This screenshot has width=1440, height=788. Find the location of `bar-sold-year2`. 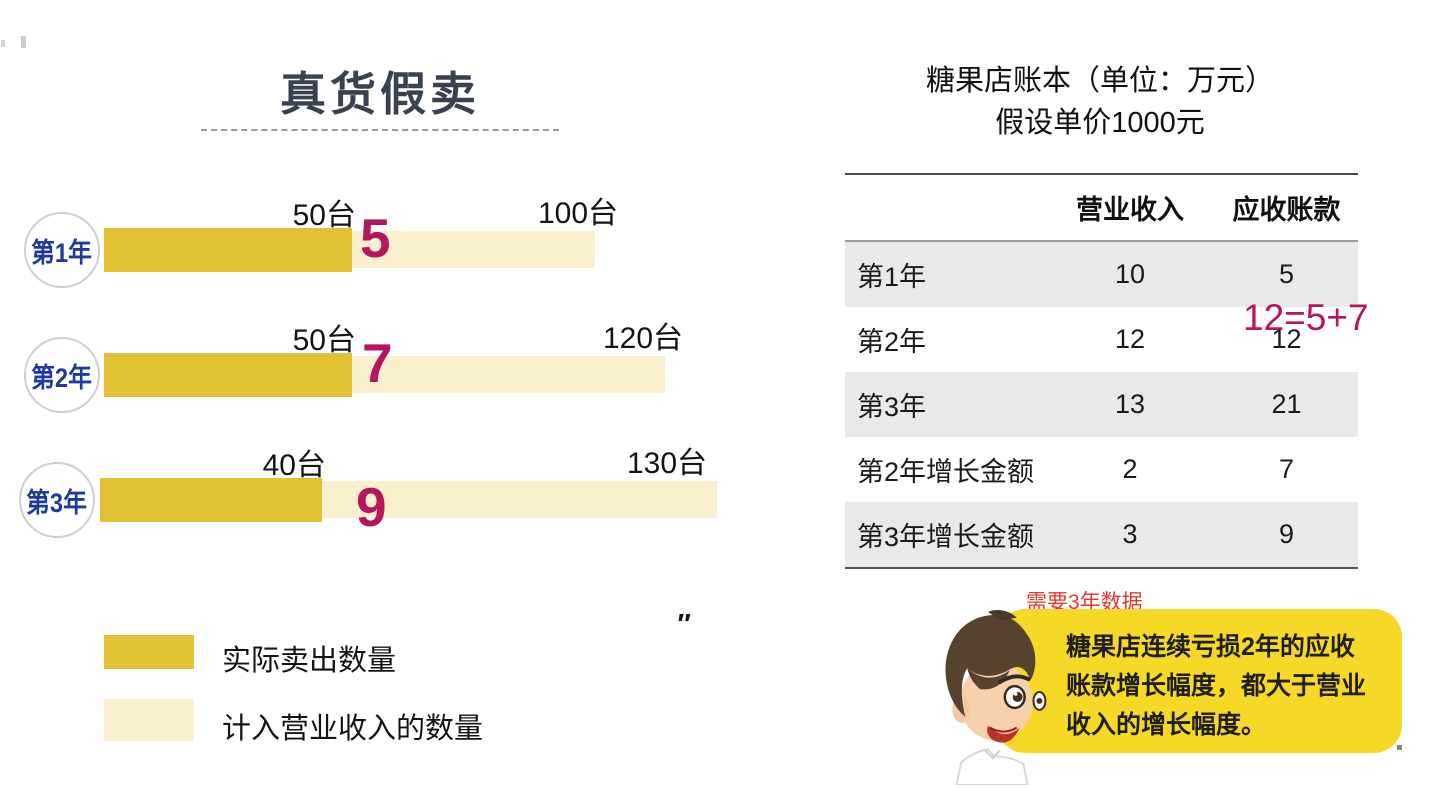

bar-sold-year2 is located at coordinates (228, 375).